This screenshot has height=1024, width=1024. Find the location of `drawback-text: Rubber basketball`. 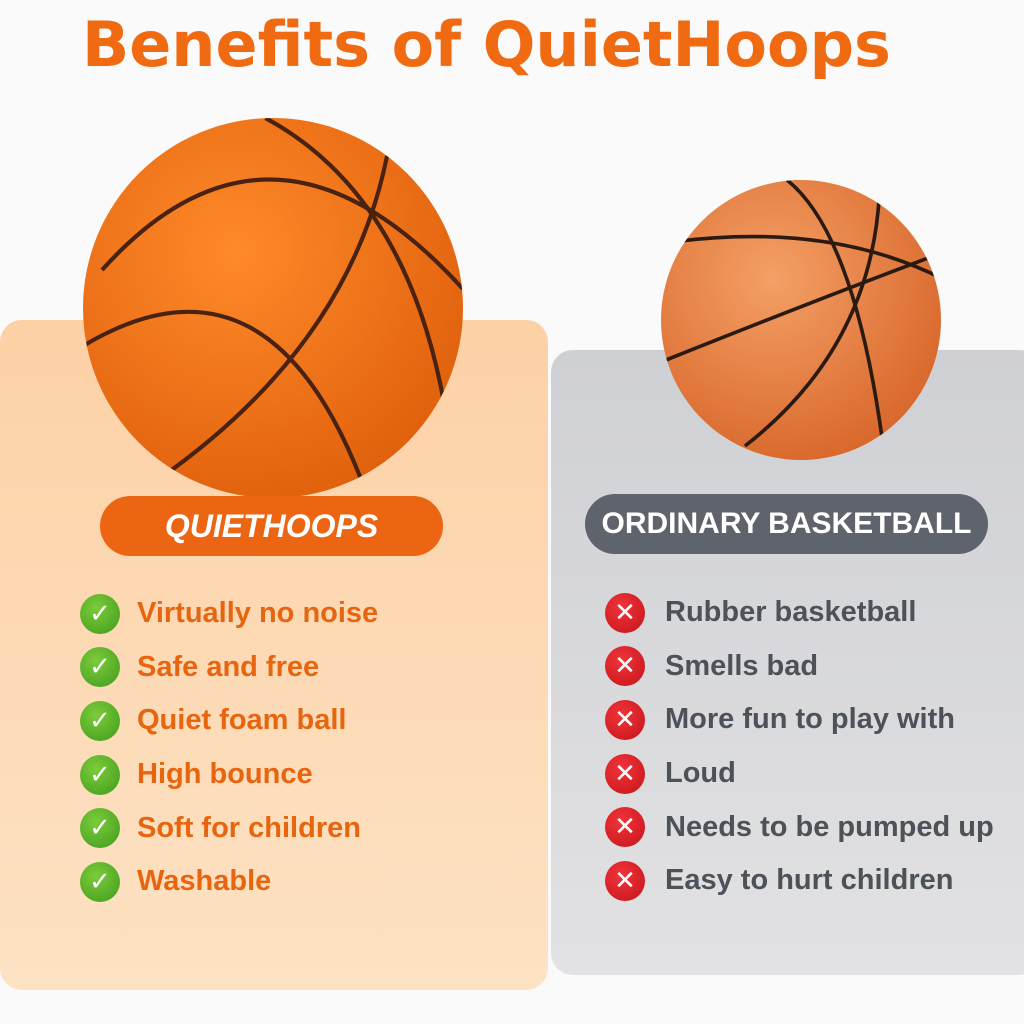

drawback-text: Rubber basketball is located at coordinates (791, 612).